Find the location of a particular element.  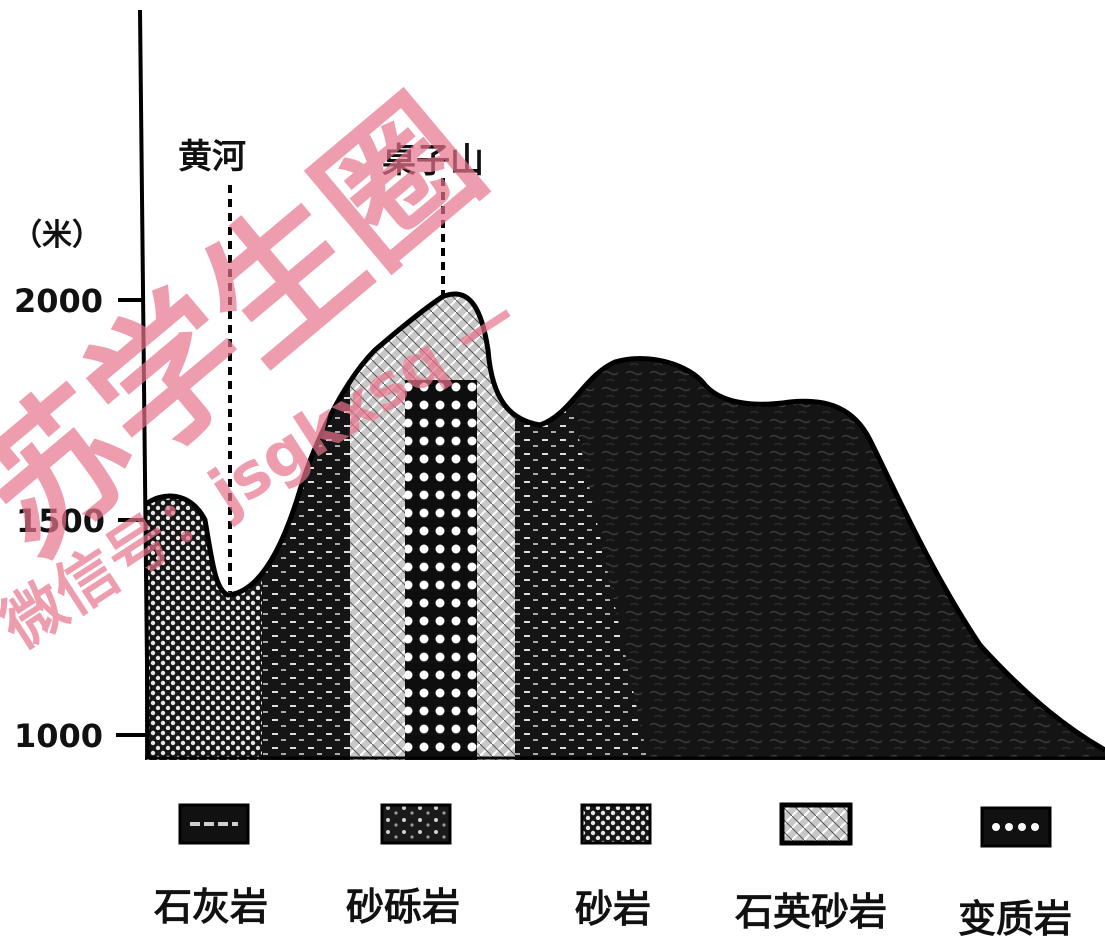

legend-label-conglomerate: 砂砾岩 is located at coordinates (403, 907).